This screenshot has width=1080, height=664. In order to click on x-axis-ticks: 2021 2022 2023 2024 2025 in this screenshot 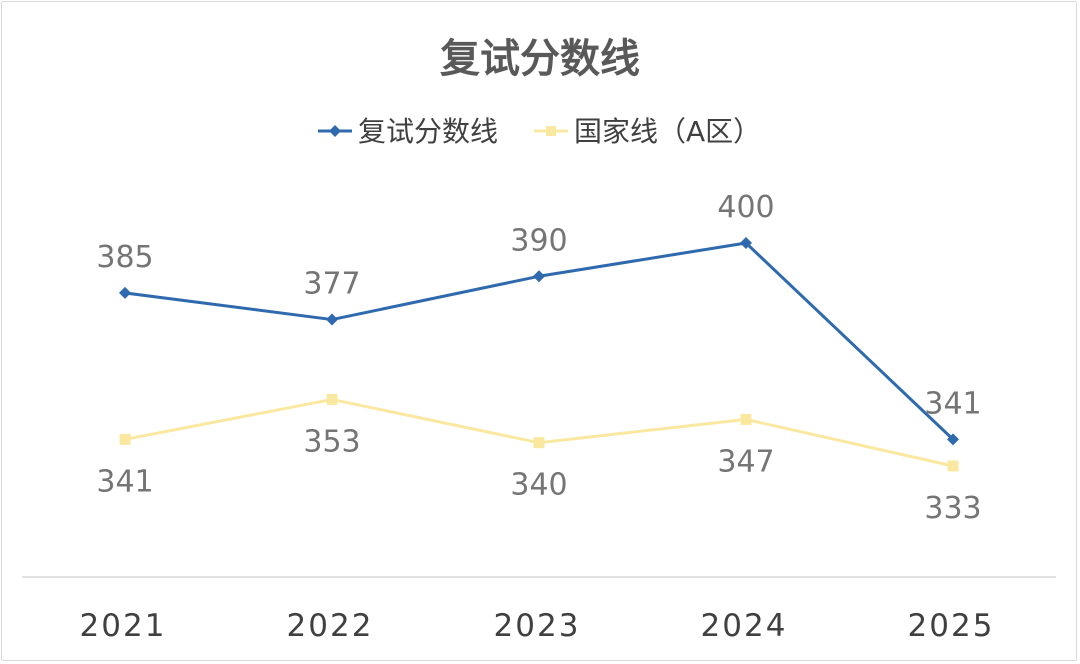, I will do `click(537, 626)`.